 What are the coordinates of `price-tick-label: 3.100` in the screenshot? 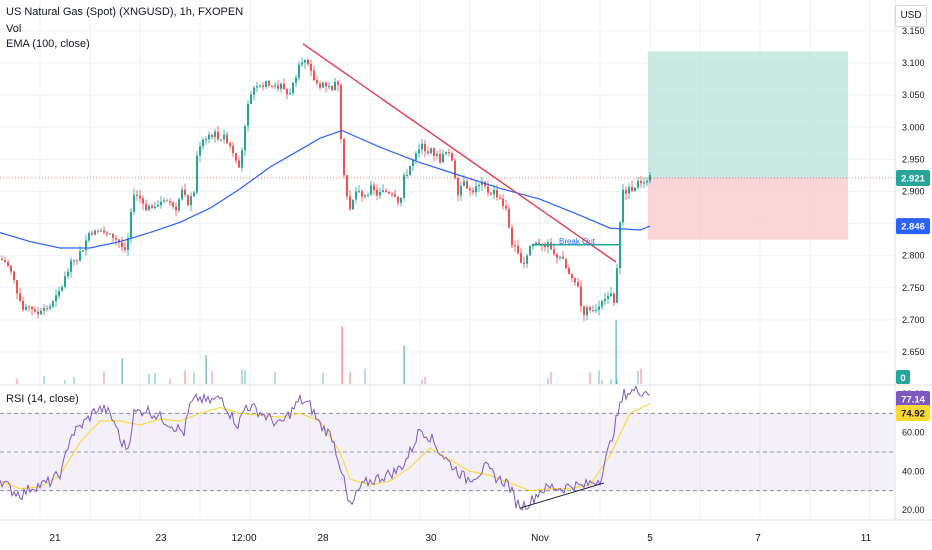 It's located at (913, 63).